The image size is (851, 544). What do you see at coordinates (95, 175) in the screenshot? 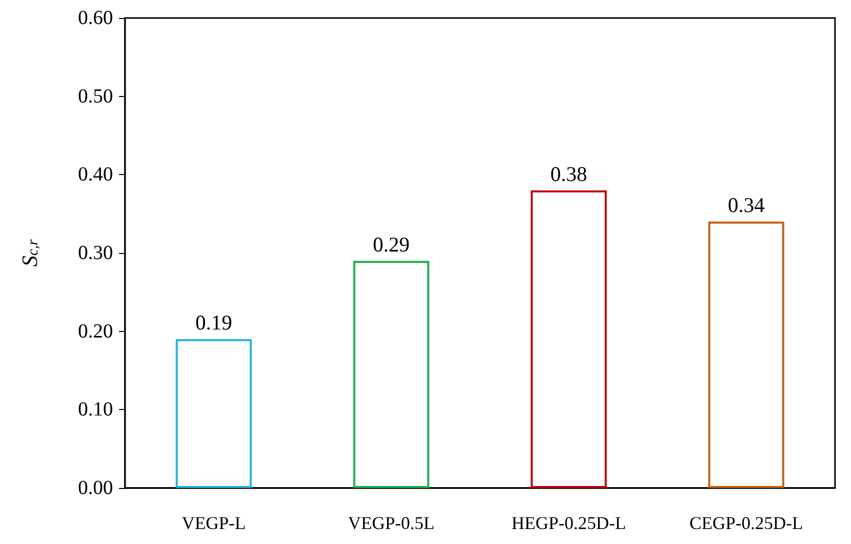
I see `y-tick-label: 0.40` at bounding box center [95, 175].